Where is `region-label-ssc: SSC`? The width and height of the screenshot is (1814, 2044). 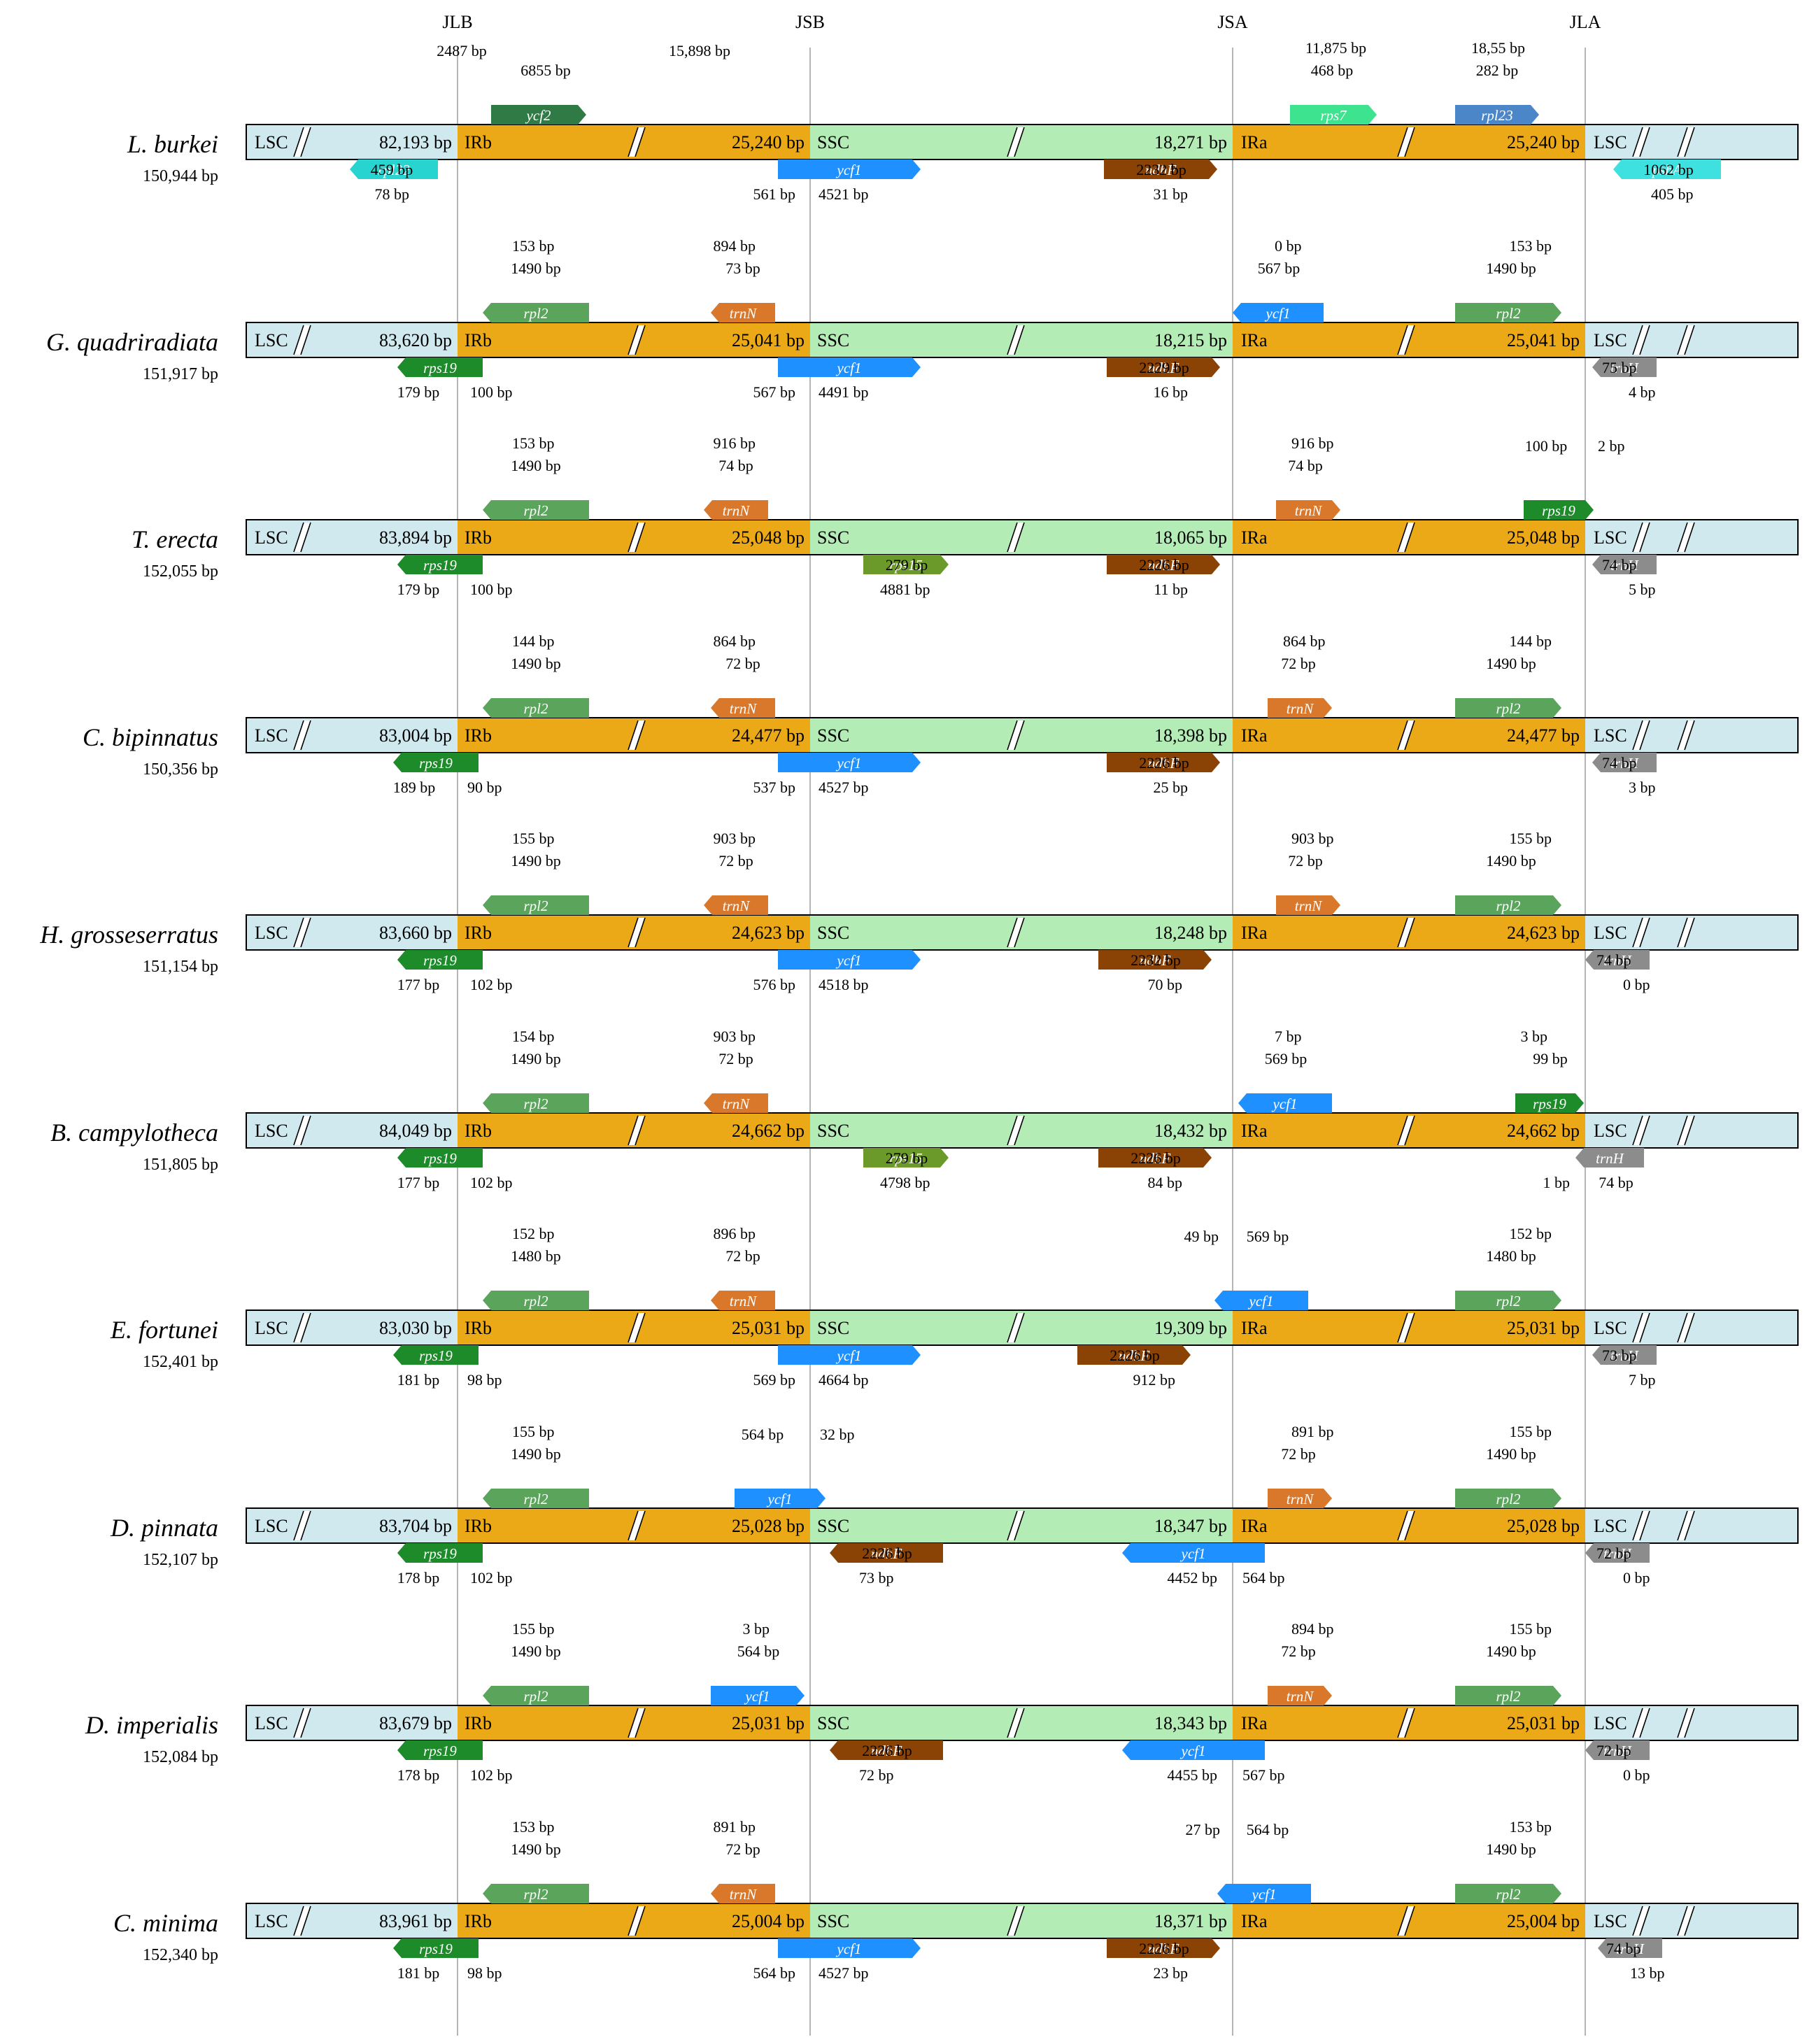 region-label-ssc: SSC is located at coordinates (833, 1723).